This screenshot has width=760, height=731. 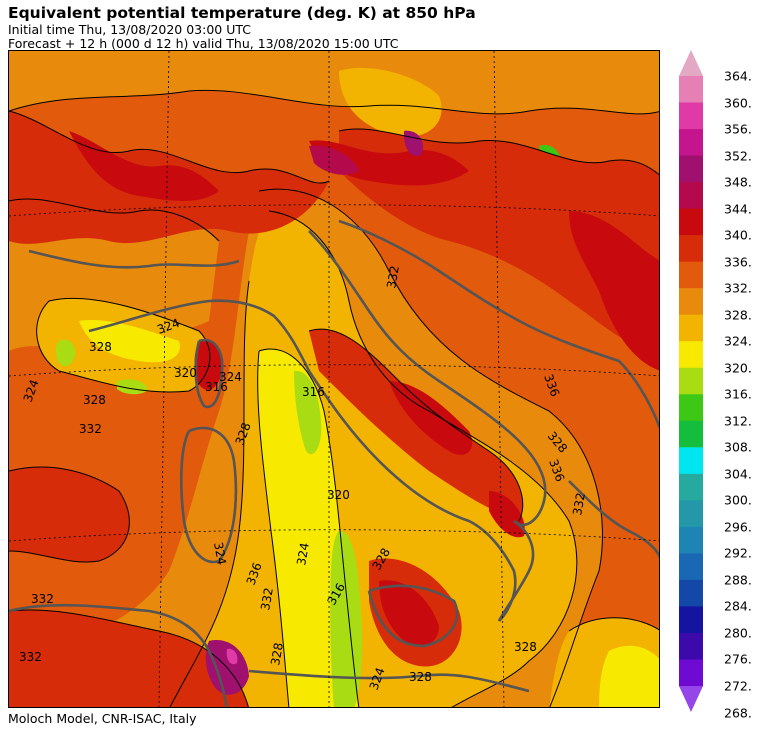 I want to click on colorbar-tick-label: 348., so click(x=738, y=182).